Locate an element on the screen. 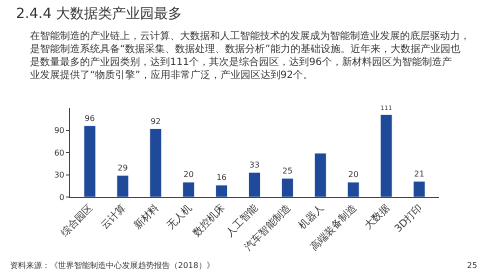  x-tick-label: 3D打印 is located at coordinates (408, 218).